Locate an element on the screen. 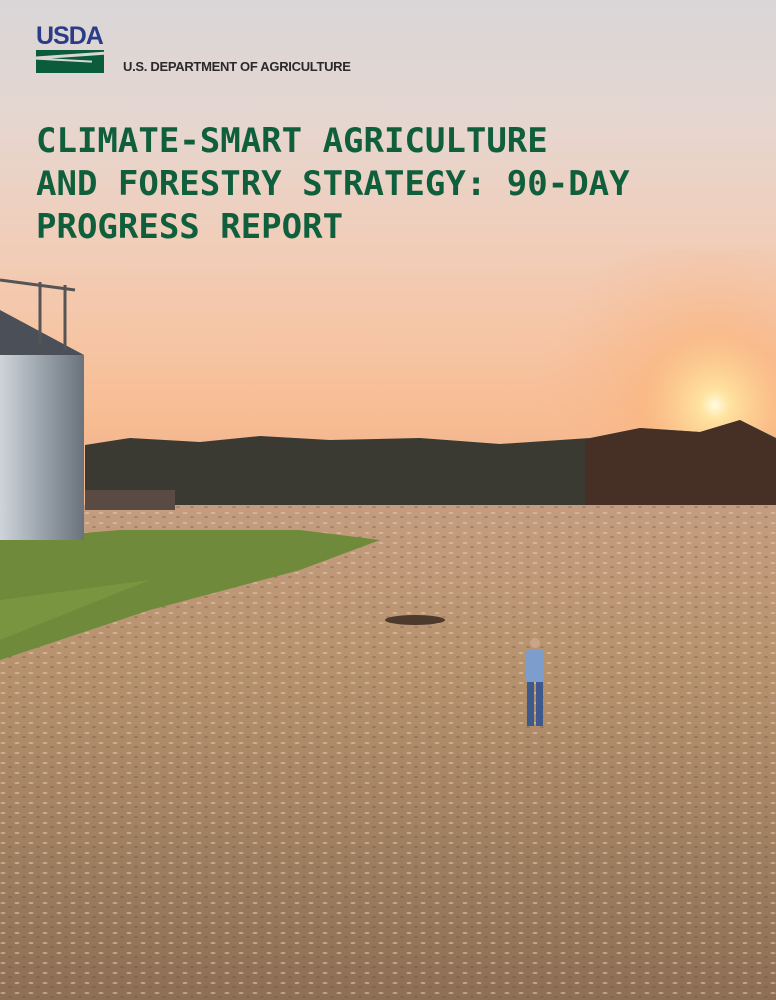 The height and width of the screenshot is (1000, 776). title-line: CLIMATE-SMART AGRICULTURE is located at coordinates (292, 141).